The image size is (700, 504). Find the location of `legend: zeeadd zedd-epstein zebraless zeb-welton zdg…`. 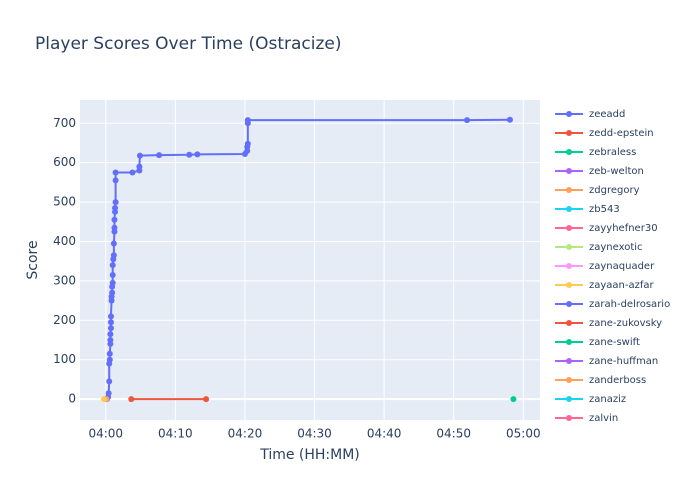

legend: zeeadd zedd-epstein zebraless zeb-welton zdg… is located at coordinates (612, 266).